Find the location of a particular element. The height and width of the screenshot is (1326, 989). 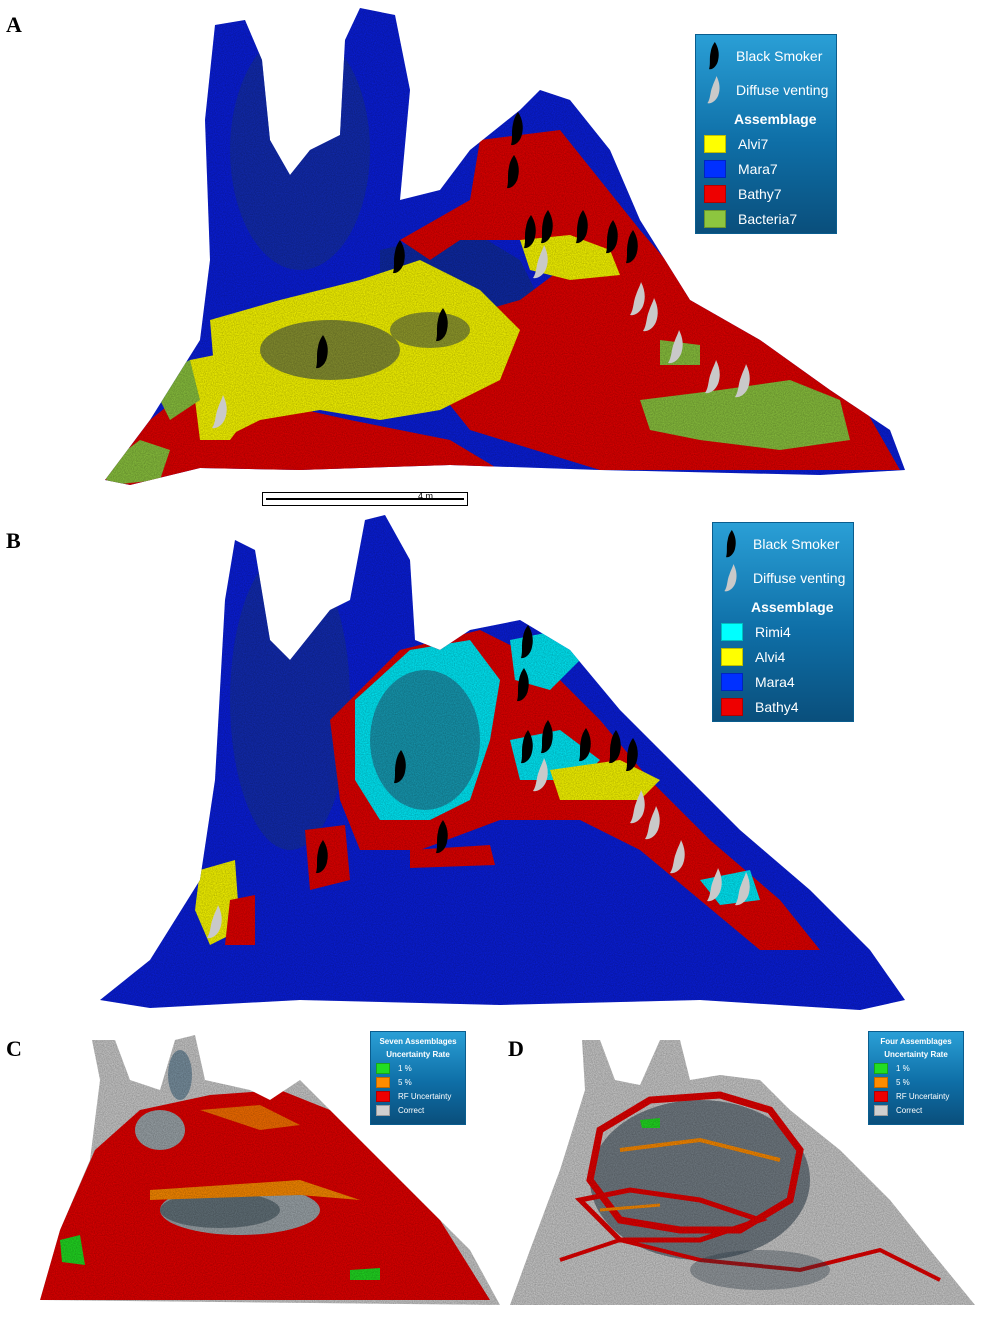

legend-a-item-label: Alvi7 is located at coordinates (753, 143).